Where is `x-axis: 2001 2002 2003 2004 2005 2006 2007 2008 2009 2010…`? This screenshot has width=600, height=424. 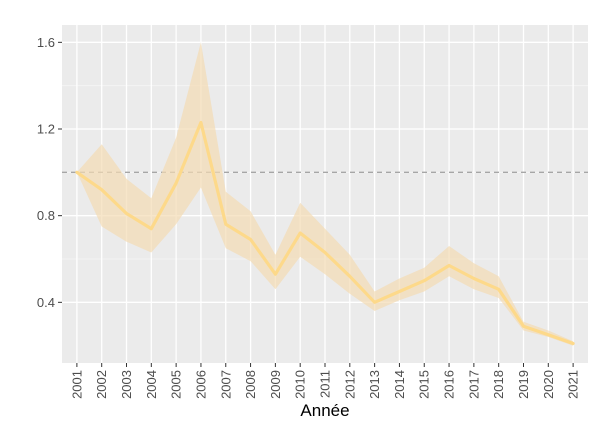
x-axis: 2001 2002 2003 2004 2005 2006 2007 2008 2009 2010… is located at coordinates (325, 381).